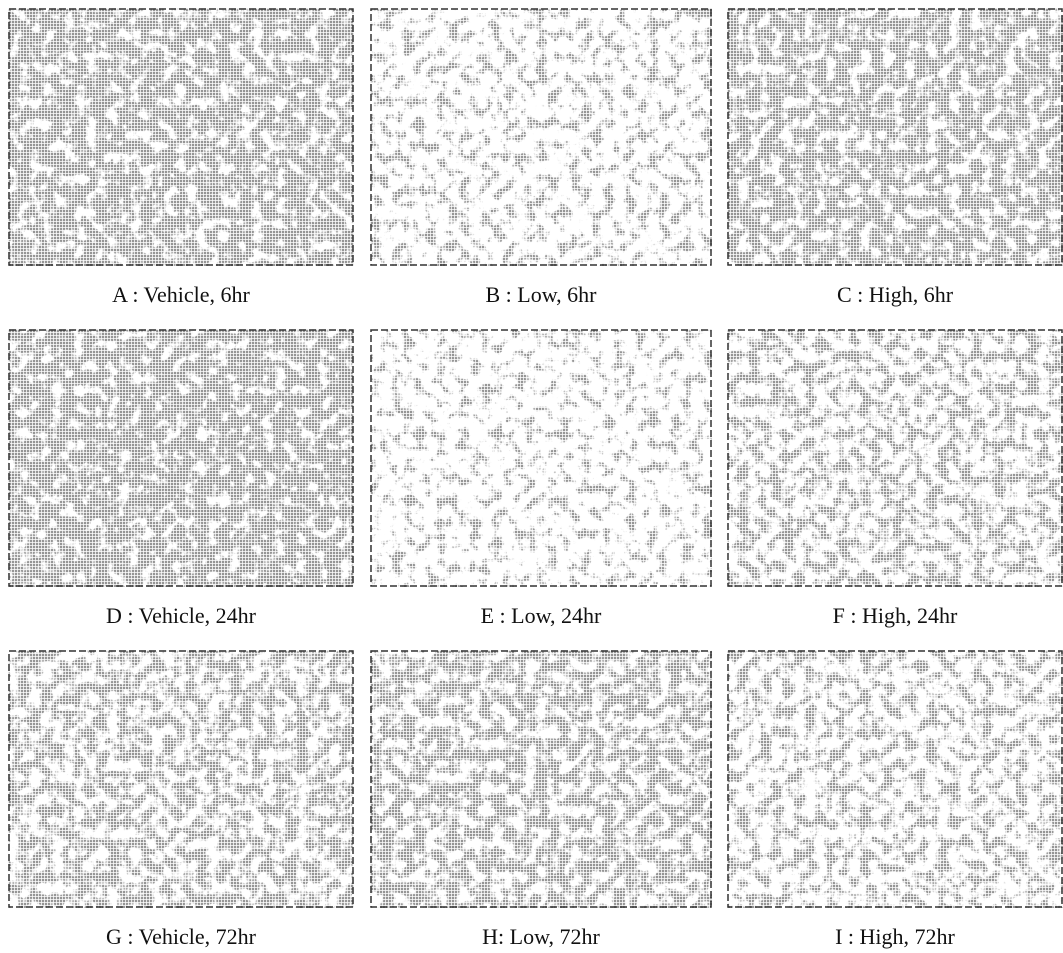  Describe the element at coordinates (541, 294) in the screenshot. I see `panel-caption: B : Low, 6hr` at that location.